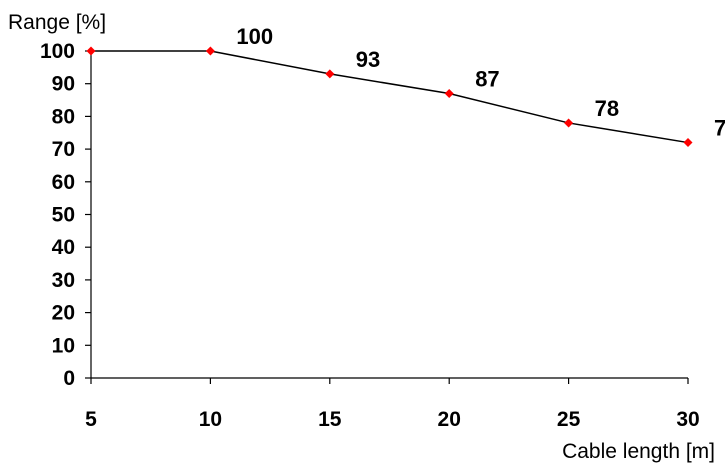 This screenshot has height=463, width=725. Describe the element at coordinates (69, 378) in the screenshot. I see `y-tick-label: 0` at that location.